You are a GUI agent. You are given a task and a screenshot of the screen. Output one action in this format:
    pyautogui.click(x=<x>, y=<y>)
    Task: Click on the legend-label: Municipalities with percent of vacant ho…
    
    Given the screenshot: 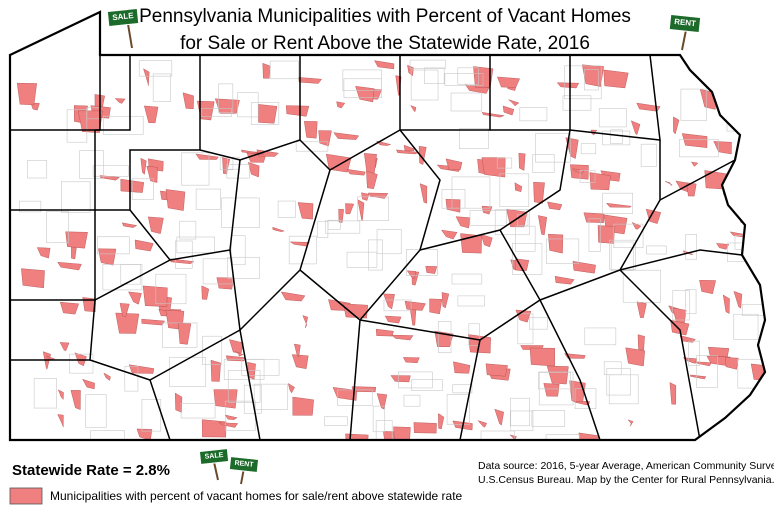 What is the action you would take?
    pyautogui.click(x=256, y=496)
    